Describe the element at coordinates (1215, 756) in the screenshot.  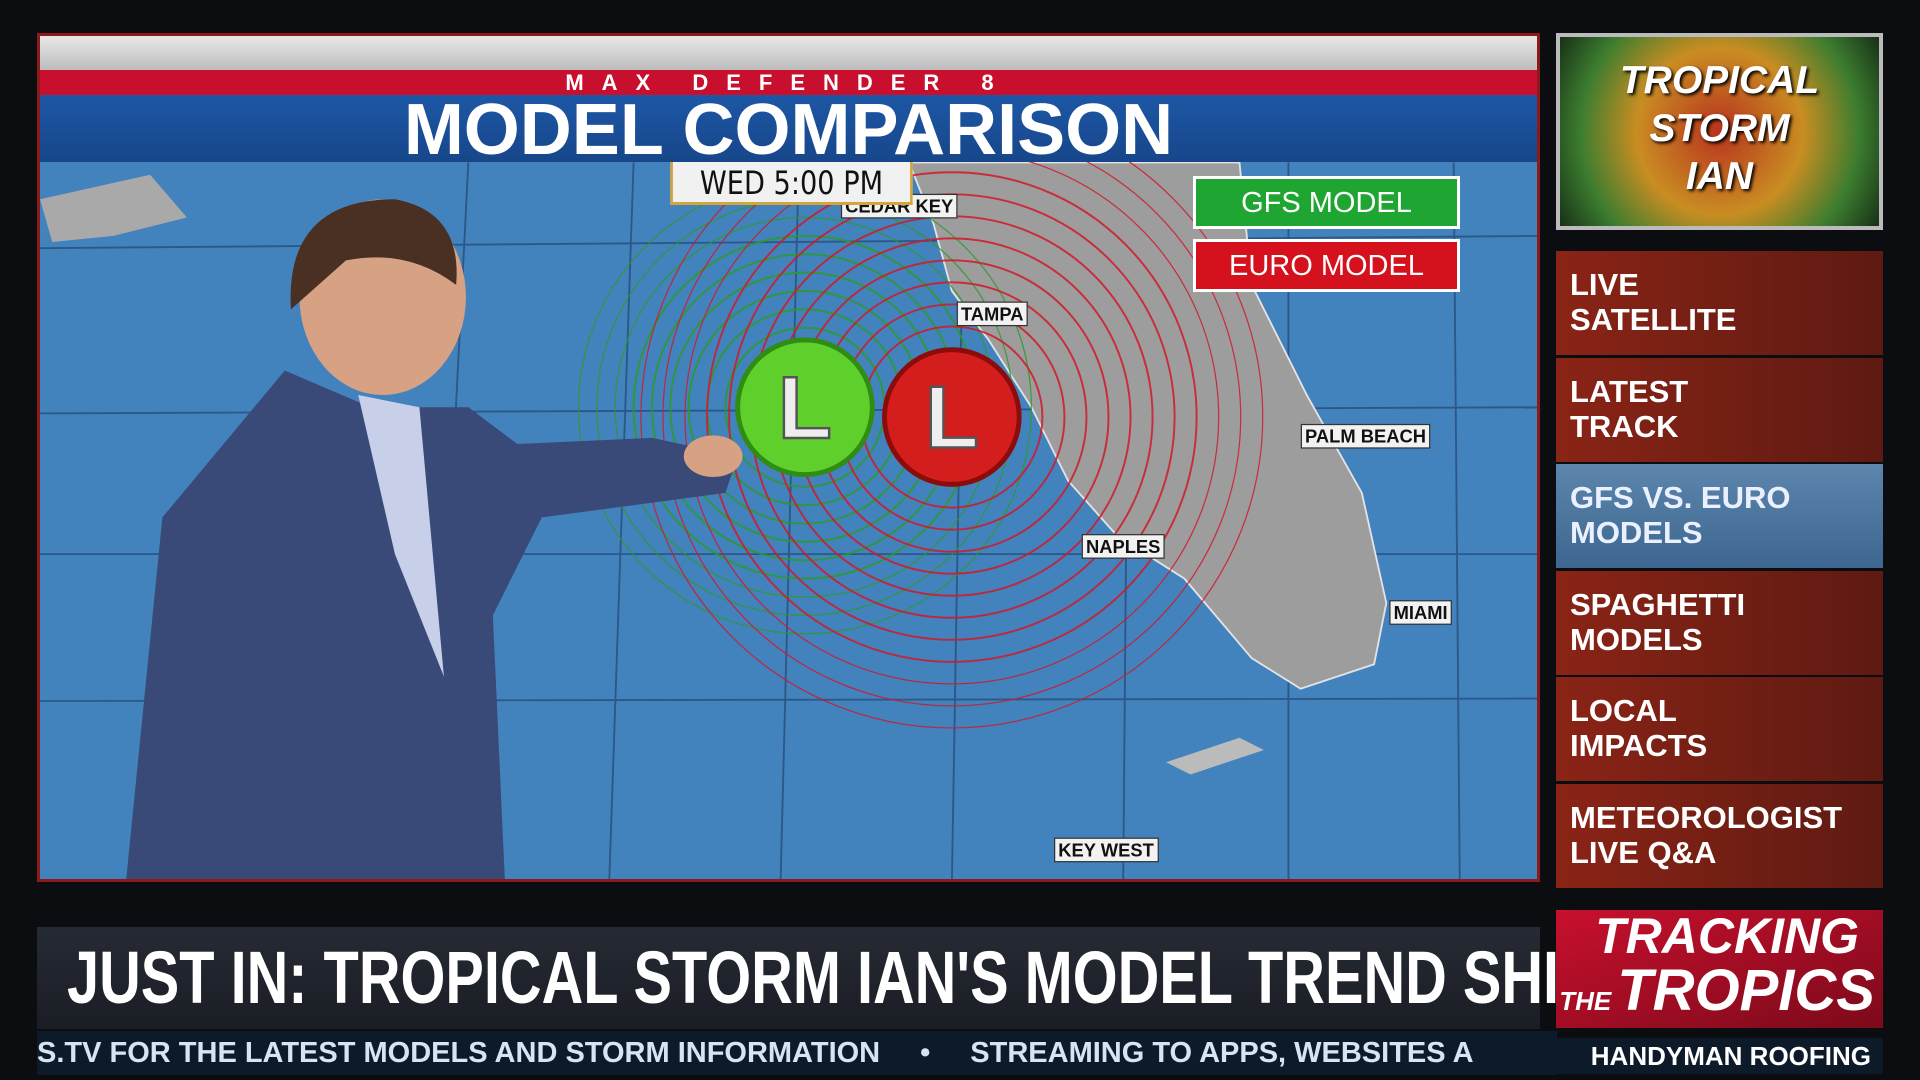
I see `keys` at that location.